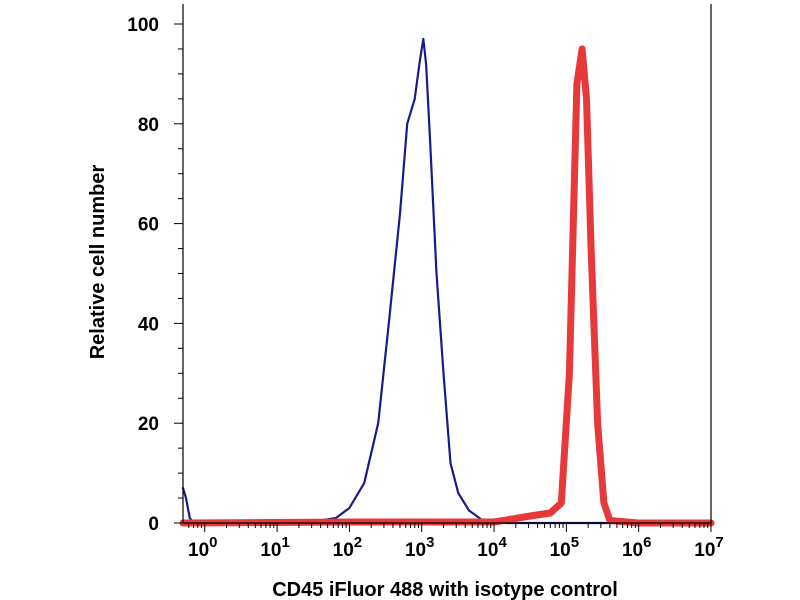  What do you see at coordinates (274, 547) in the screenshot?
I see `x-tick-label: 10¹` at bounding box center [274, 547].